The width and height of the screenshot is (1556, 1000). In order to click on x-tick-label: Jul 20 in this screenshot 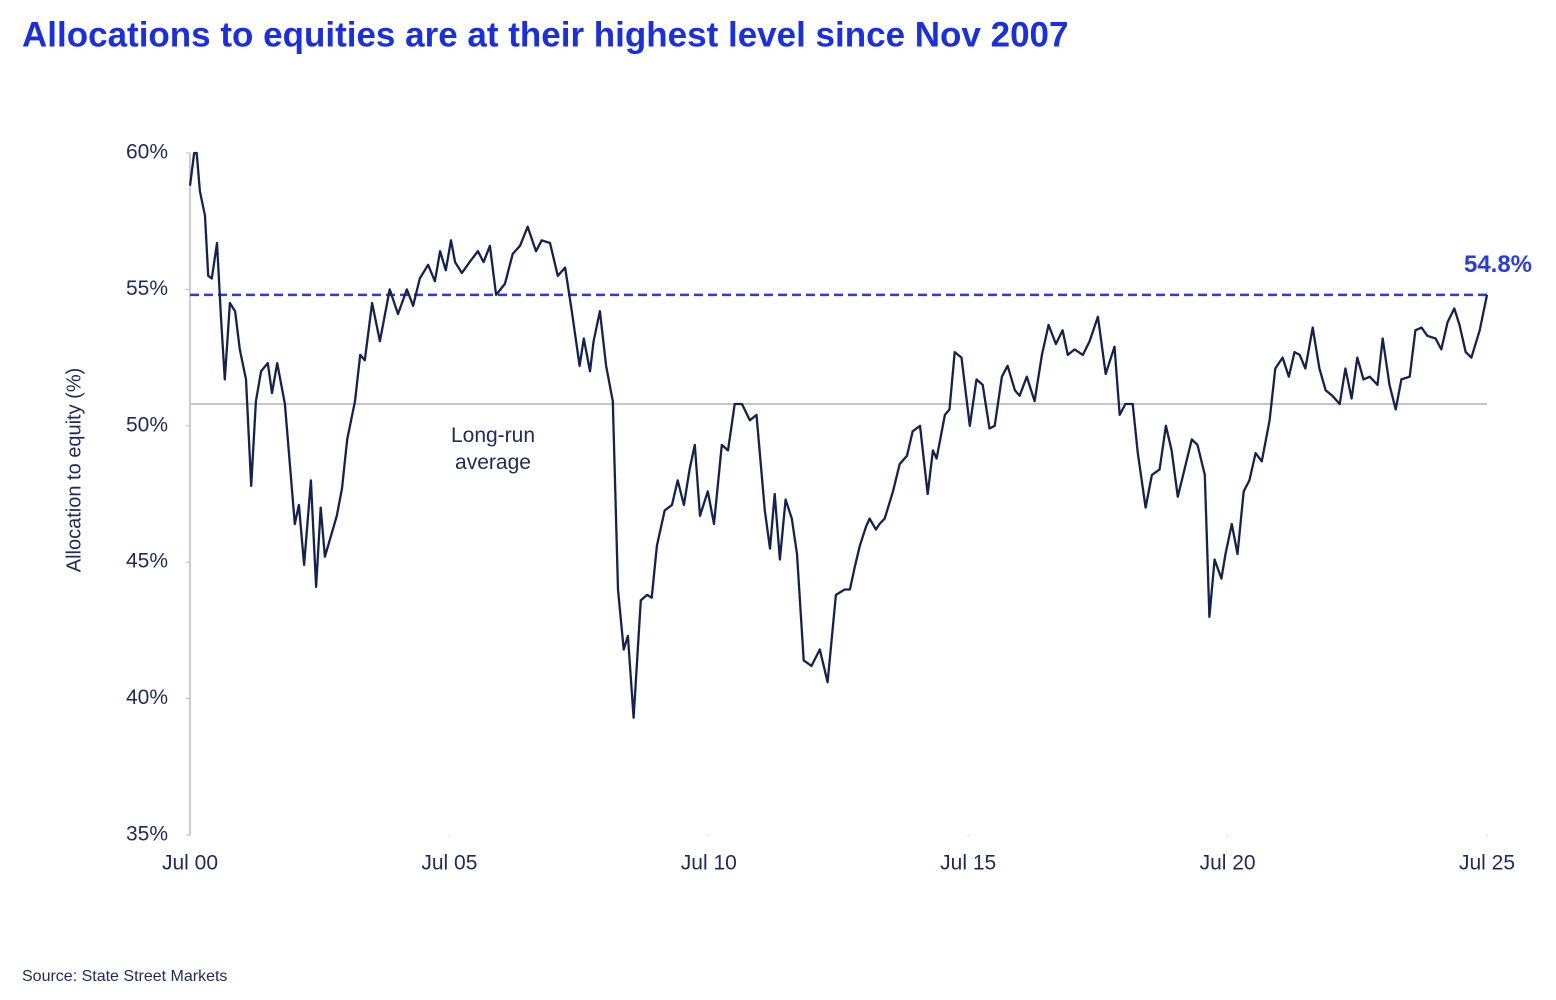, I will do `click(1228, 863)`.